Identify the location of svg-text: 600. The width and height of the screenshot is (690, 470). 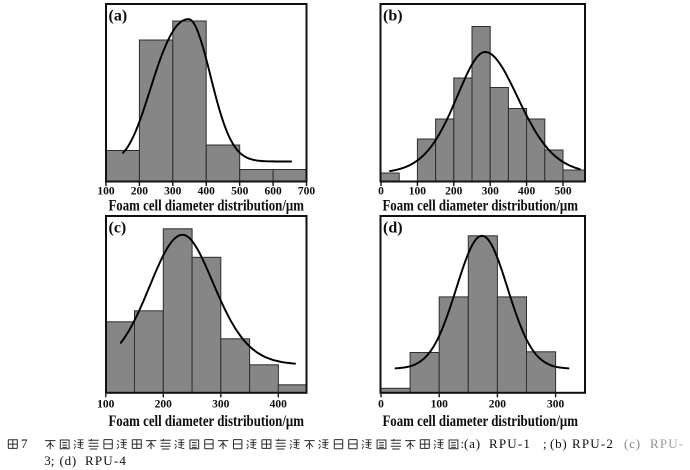
(273, 192).